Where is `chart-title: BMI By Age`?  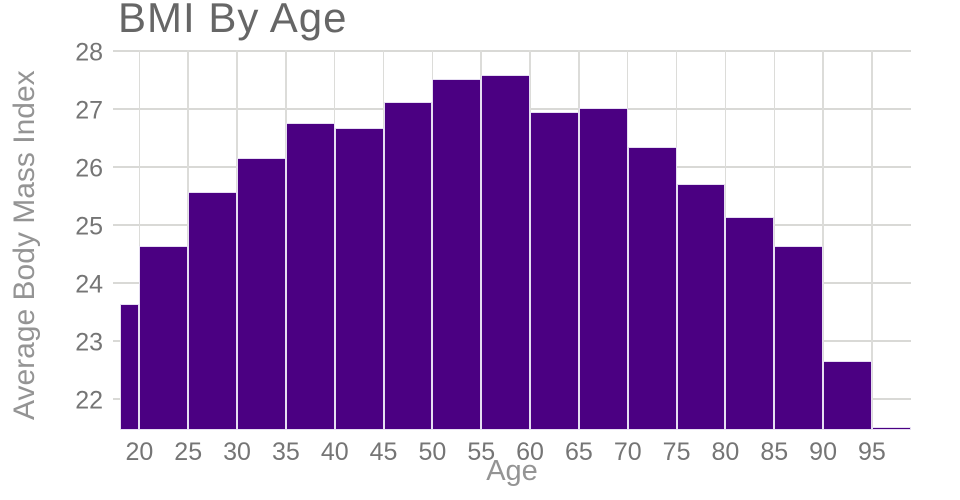
chart-title: BMI By Age is located at coordinates (233, 20).